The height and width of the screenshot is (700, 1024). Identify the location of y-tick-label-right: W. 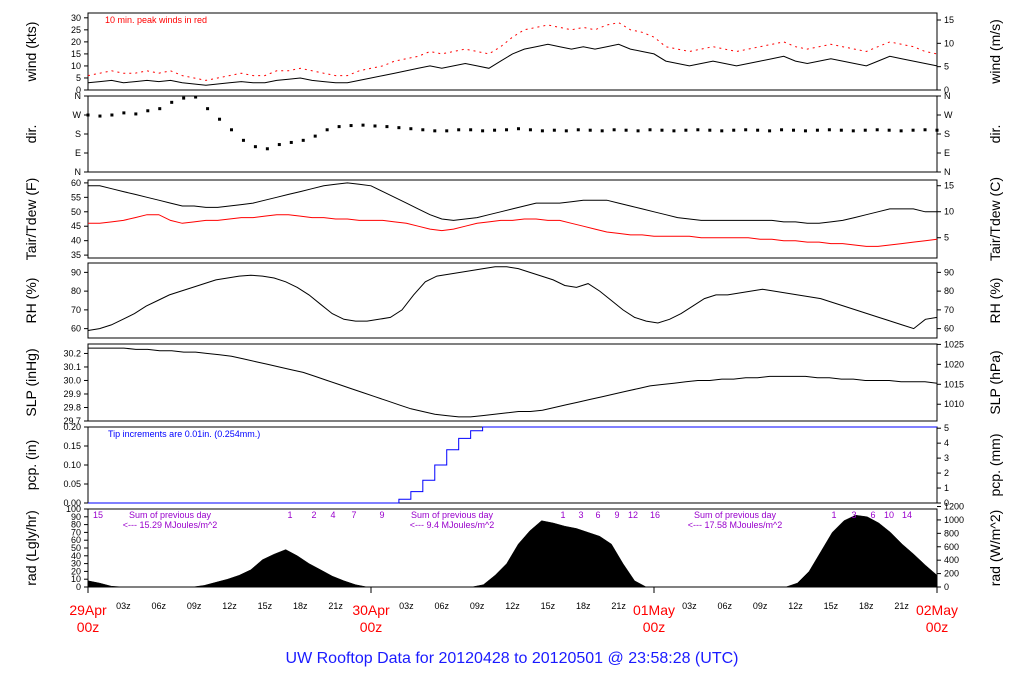
(948, 115).